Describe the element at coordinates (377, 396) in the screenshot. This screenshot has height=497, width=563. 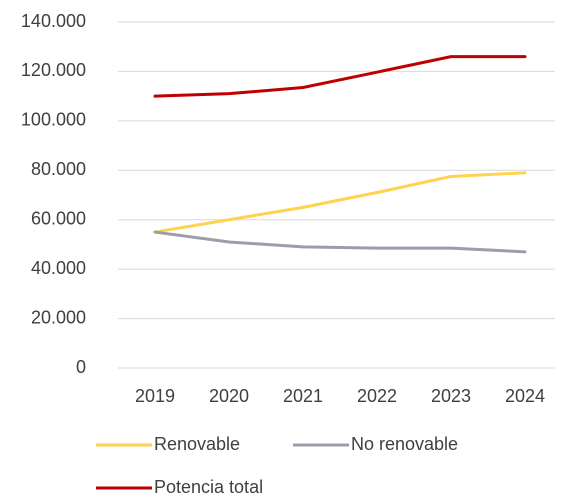
I see `x-tick-label: 2022` at that location.